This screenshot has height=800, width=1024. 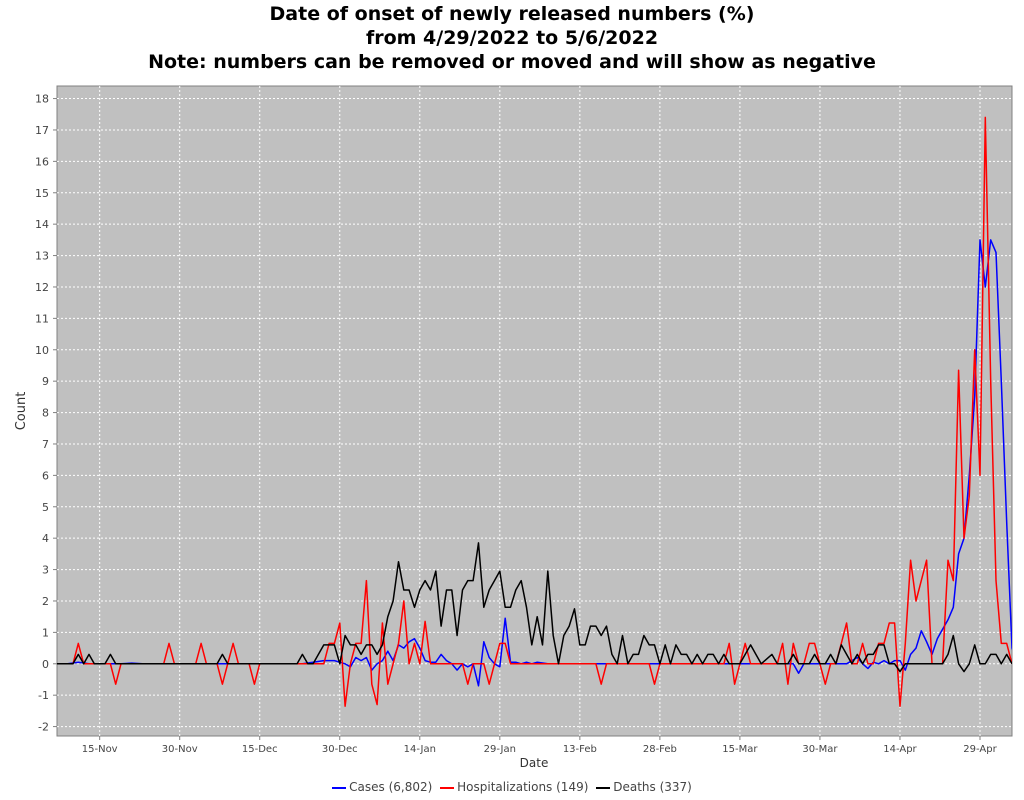 I want to click on y-tick-label: 6, so click(x=45, y=475).